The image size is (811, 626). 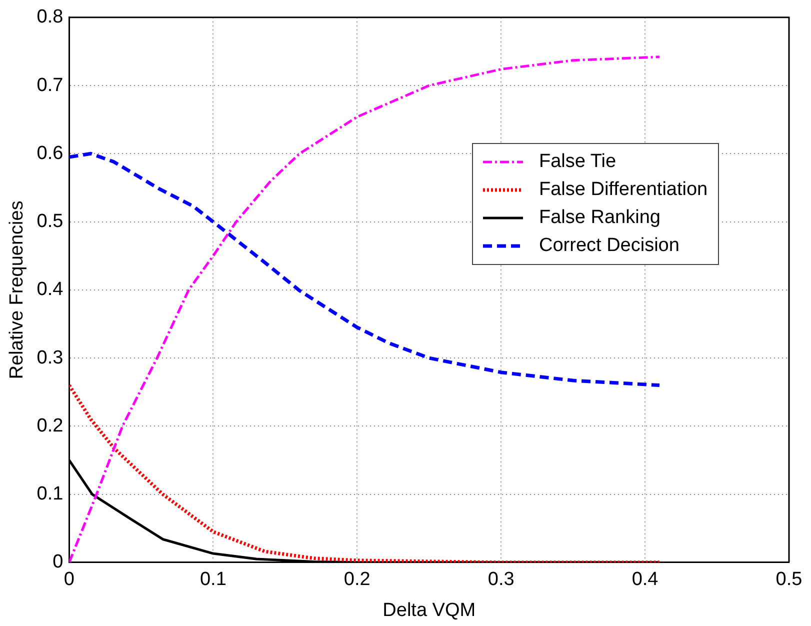 I want to click on legend-label: Correct Decision, so click(x=609, y=245).